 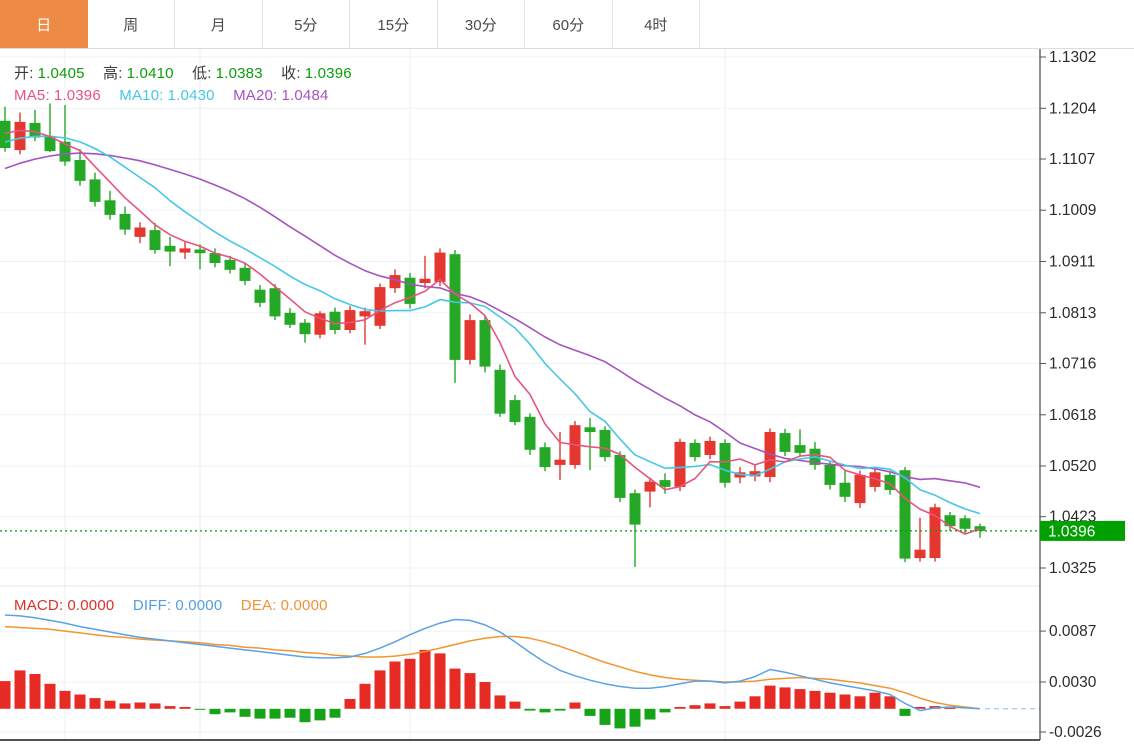 I want to click on tab-5min: 5分, so click(x=306, y=24).